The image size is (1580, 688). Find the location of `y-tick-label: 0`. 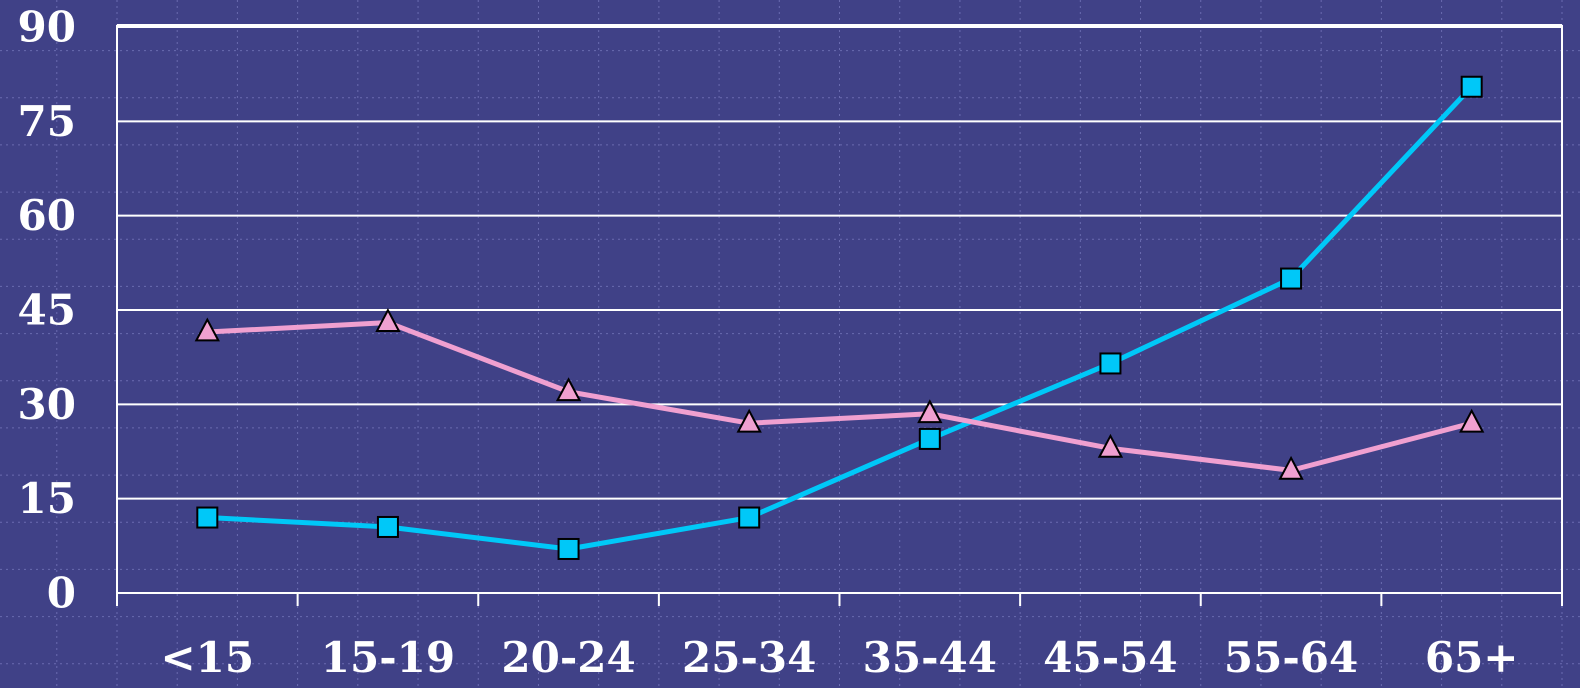

y-tick-label: 0 is located at coordinates (61, 593).